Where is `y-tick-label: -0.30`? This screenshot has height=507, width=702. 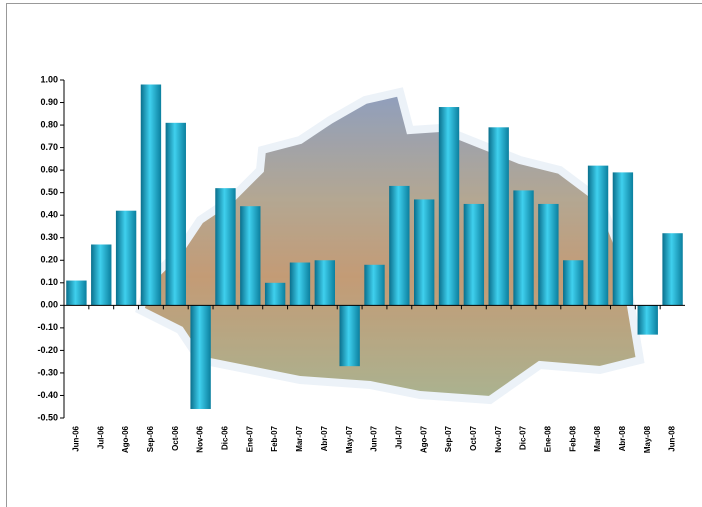 y-tick-label: -0.30 is located at coordinates (47, 372).